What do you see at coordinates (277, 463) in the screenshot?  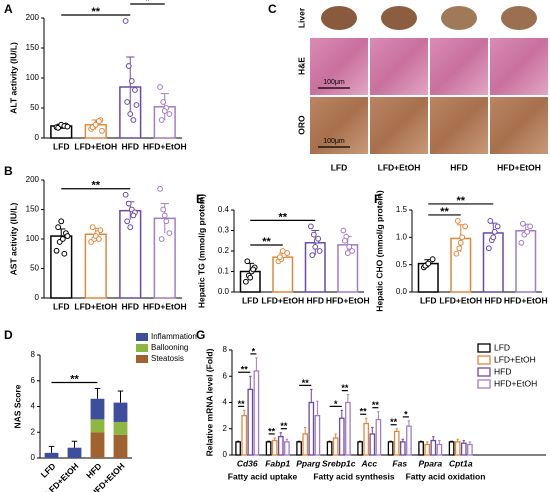 I see `x-tick-label: Fabp1` at bounding box center [277, 463].